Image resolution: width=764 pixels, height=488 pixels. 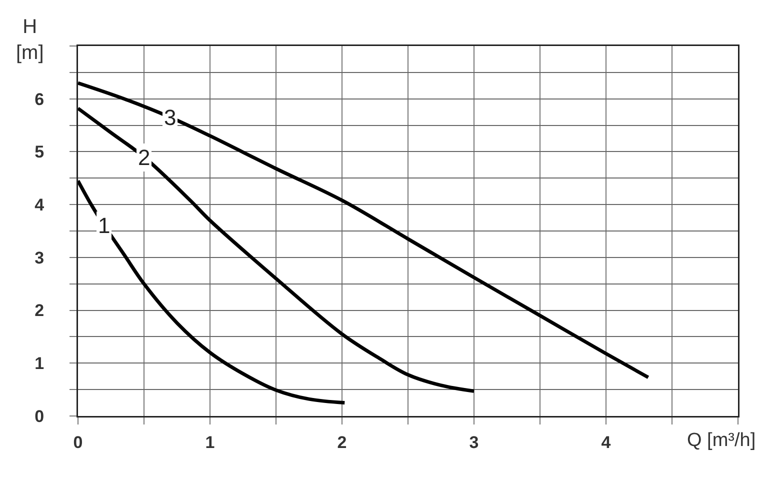 I want to click on y-tick-label: 5, so click(x=39, y=152).